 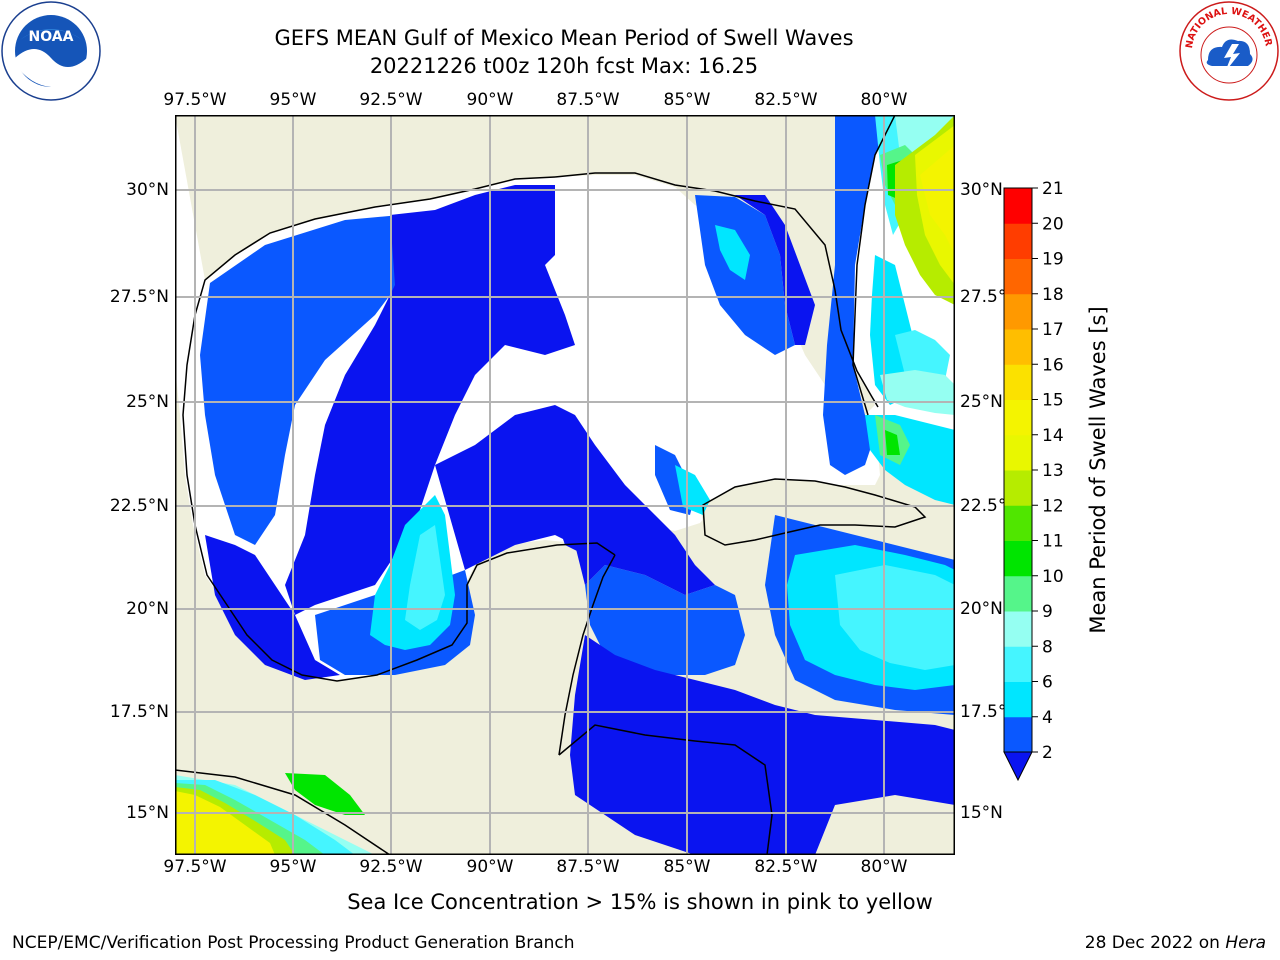 What do you see at coordinates (147, 609) in the screenshot?
I see `lat-label-left: 20°N` at bounding box center [147, 609].